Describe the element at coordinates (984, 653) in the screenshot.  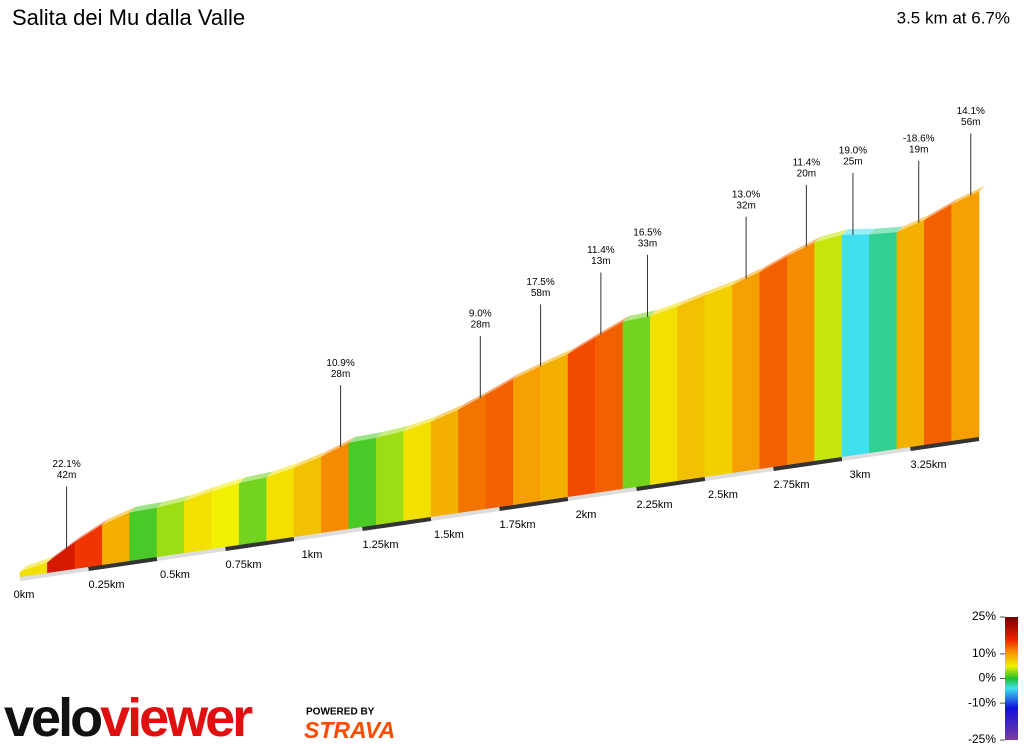
I see `scale-label: 10%` at that location.